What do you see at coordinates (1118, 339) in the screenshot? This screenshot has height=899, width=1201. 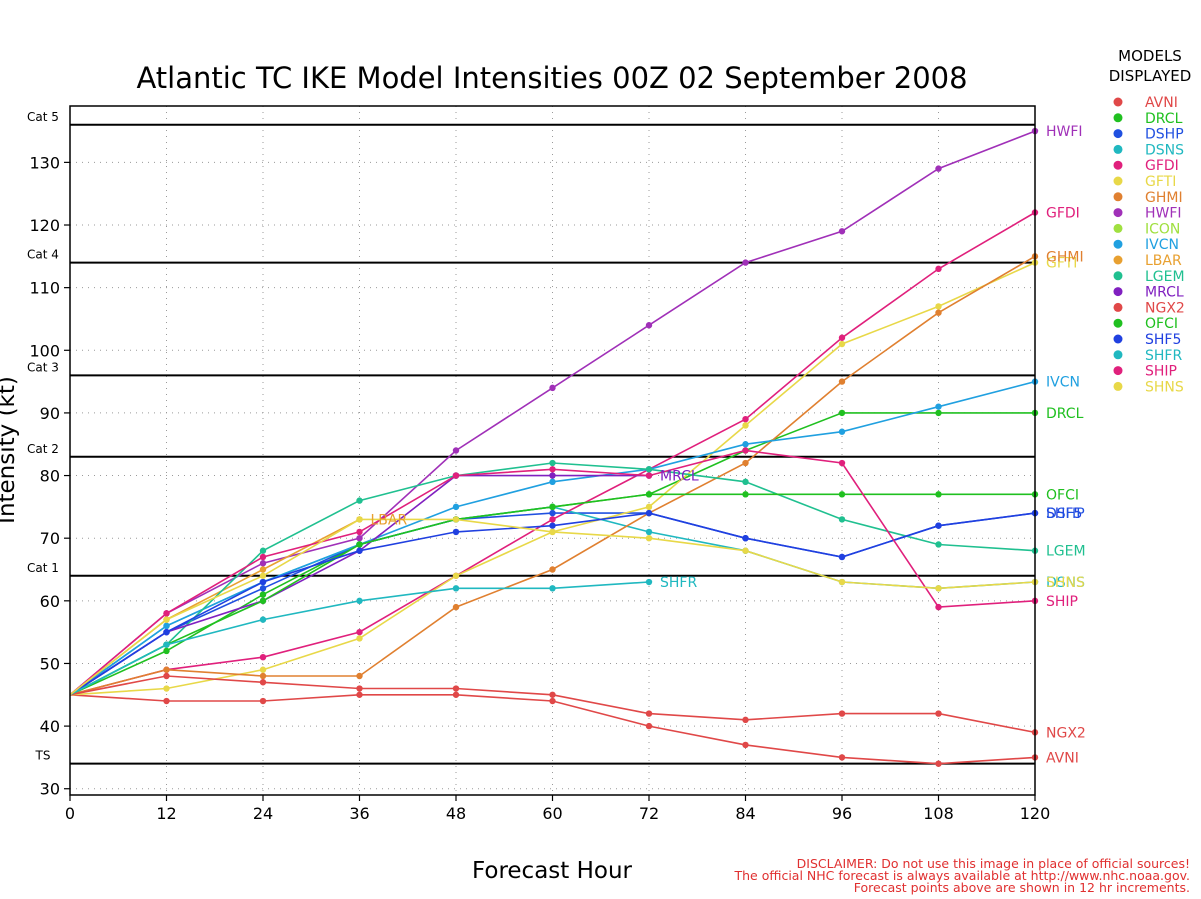 I see `legend-marker-shf5` at bounding box center [1118, 339].